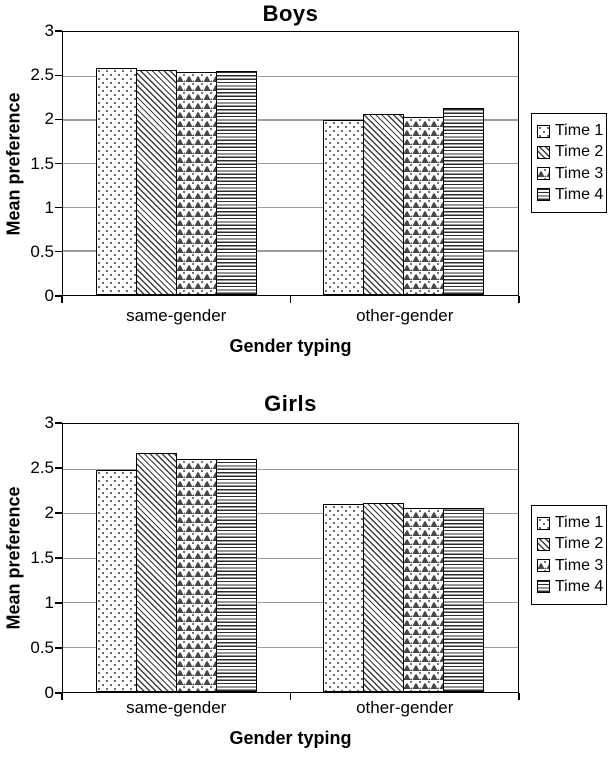 This screenshot has height=759, width=609. Describe the element at coordinates (290, 403) in the screenshot. I see `chart-title-girls: Girls` at that location.